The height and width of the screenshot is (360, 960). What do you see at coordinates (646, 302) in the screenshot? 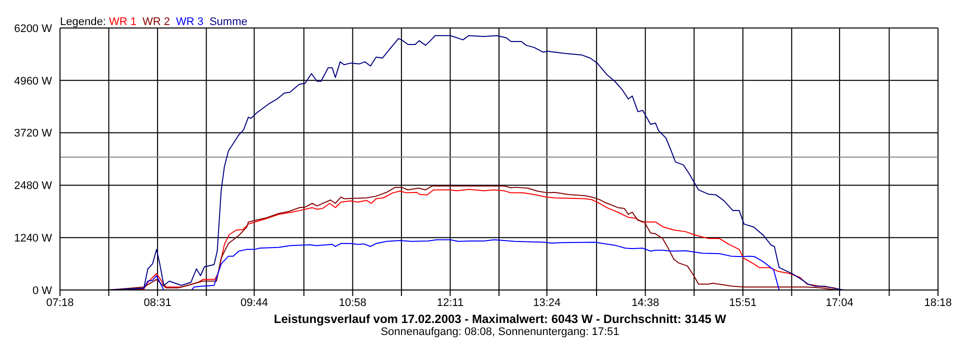
I see `x-tick-label: 14:38` at bounding box center [646, 302].